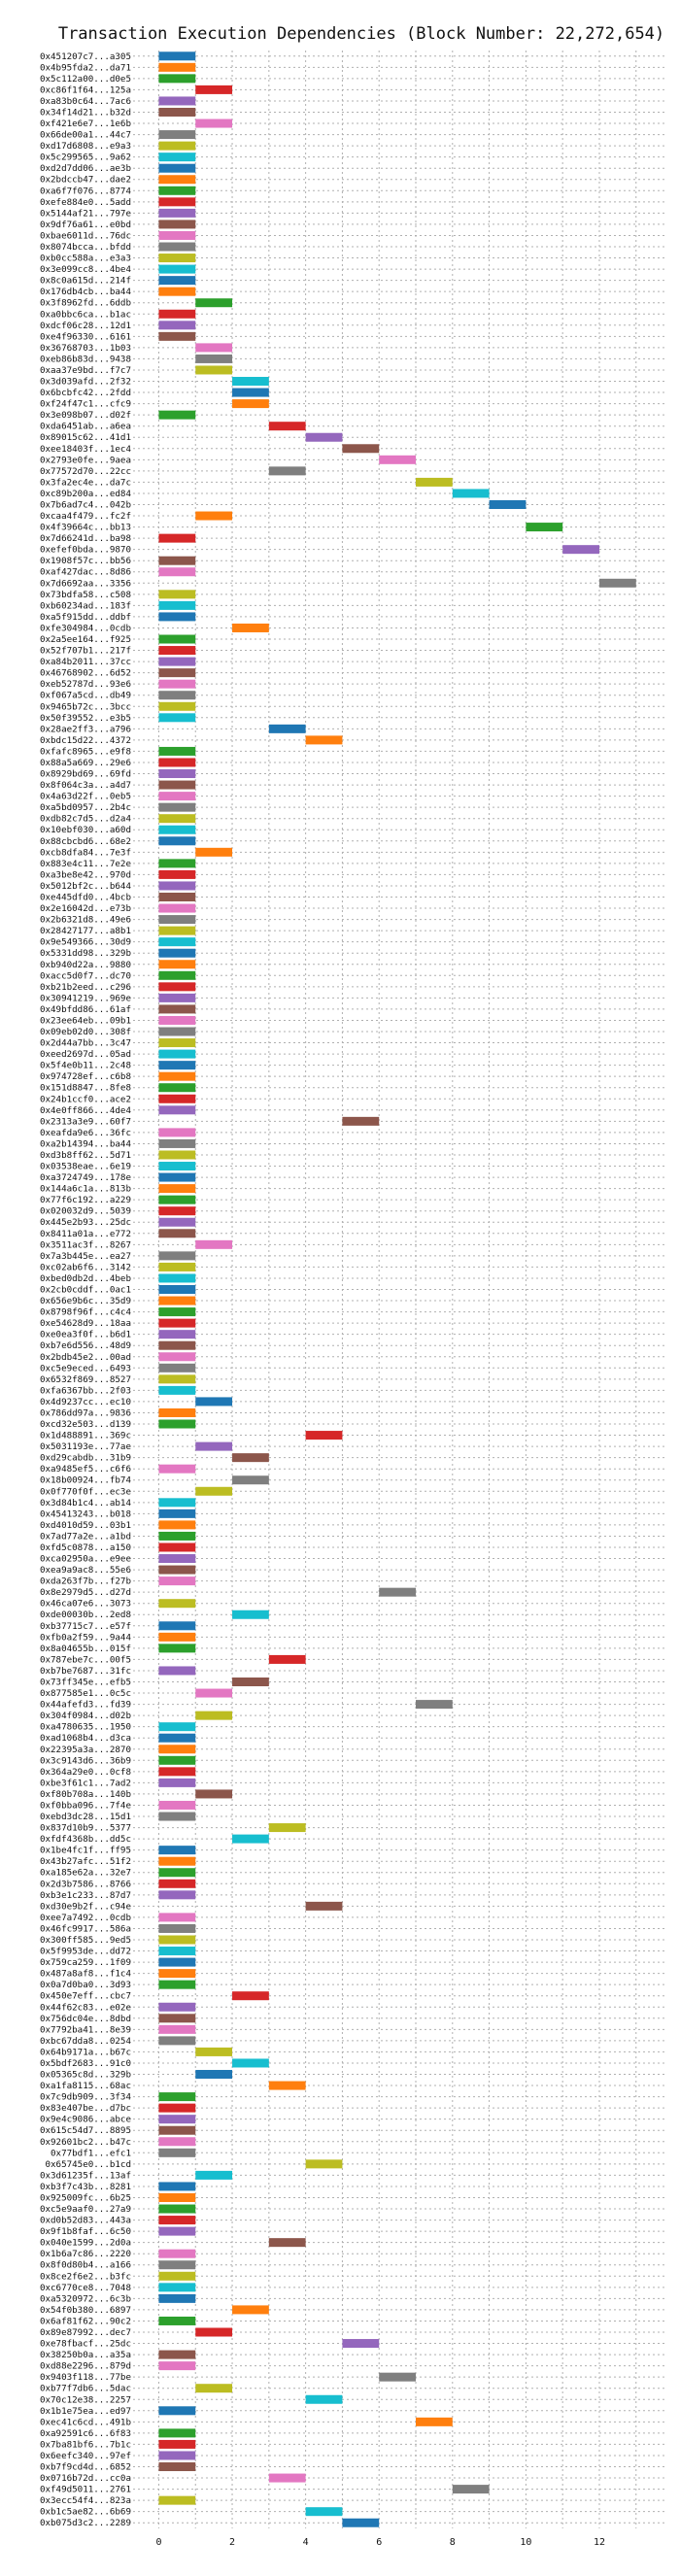 The width and height of the screenshot is (680, 2576). Describe the element at coordinates (85, 561) in the screenshot. I see `transaction-label: 0x1908f57c...bb56` at that location.